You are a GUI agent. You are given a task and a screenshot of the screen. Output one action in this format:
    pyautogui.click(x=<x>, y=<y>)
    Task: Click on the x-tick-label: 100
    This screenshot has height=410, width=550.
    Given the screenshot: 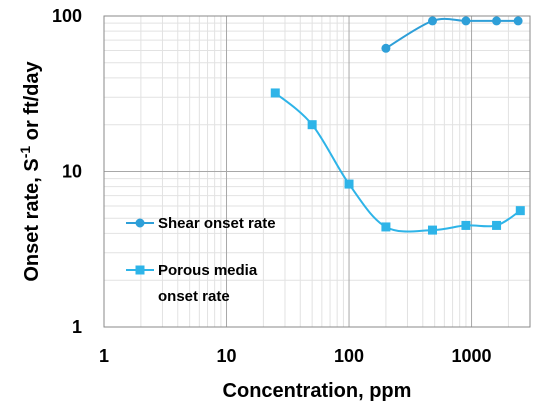 What is the action you would take?
    pyautogui.click(x=349, y=356)
    